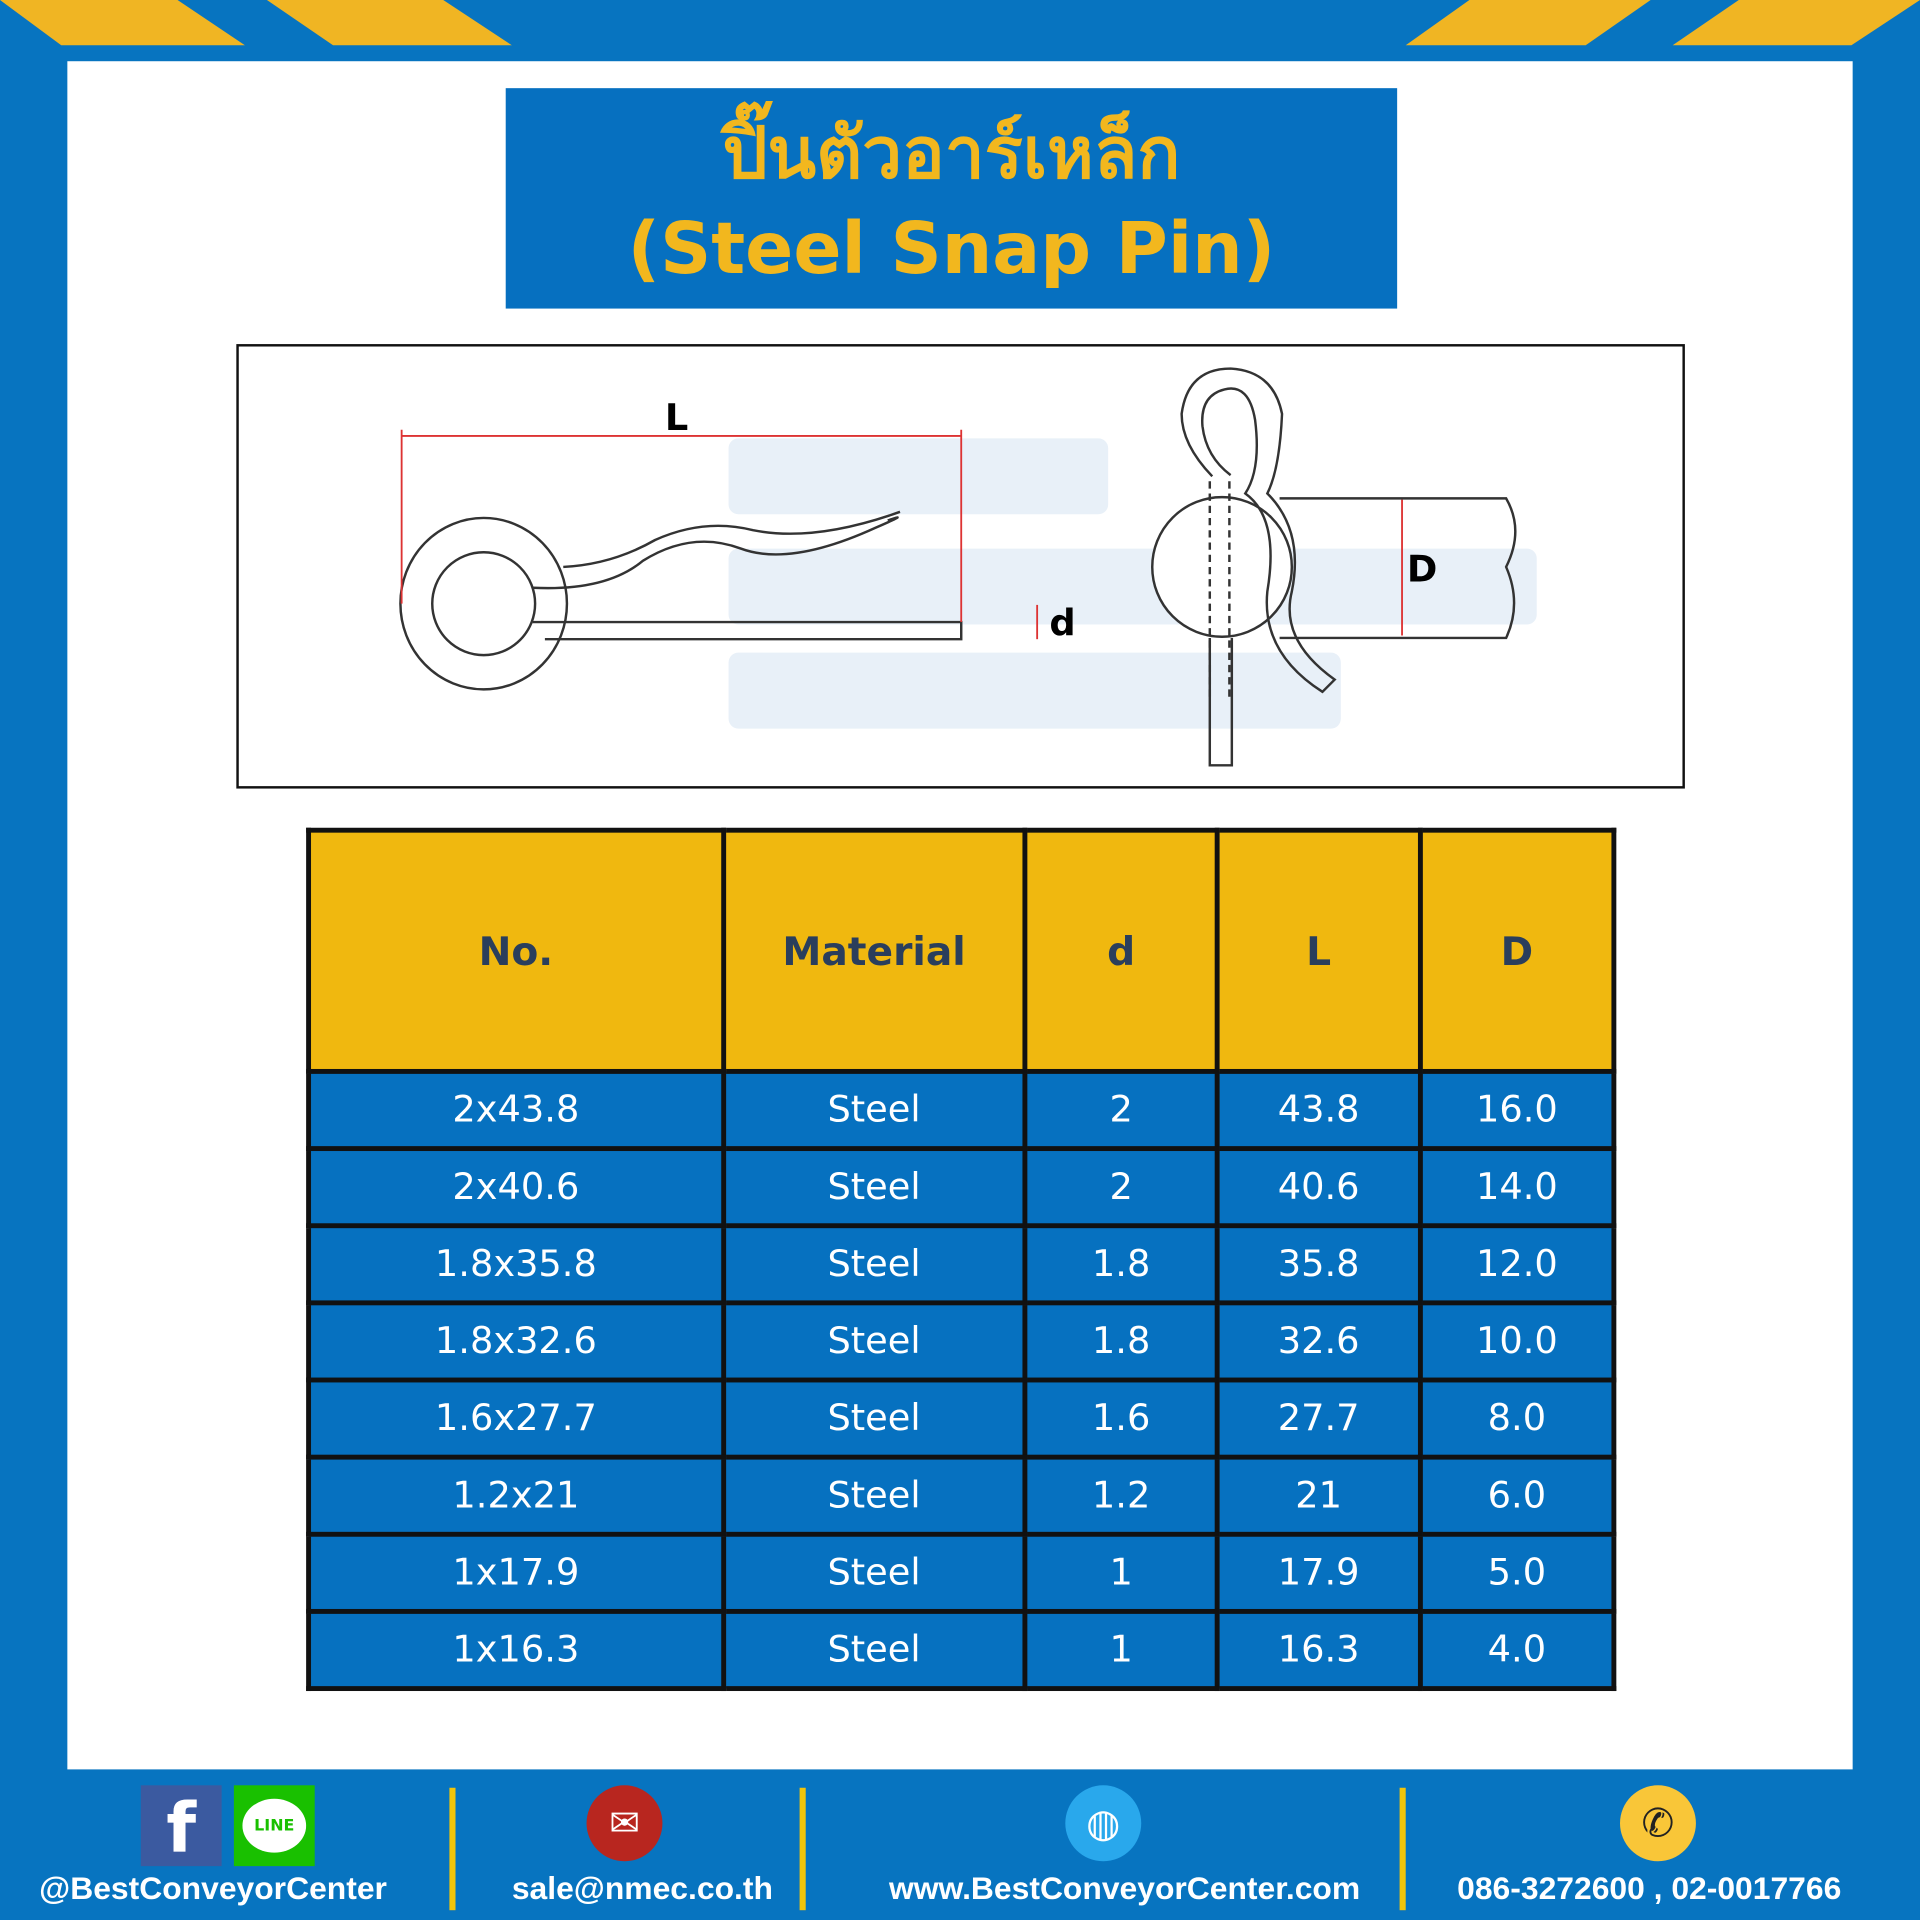 The image size is (1920, 1920). What do you see at coordinates (1517, 1187) in the screenshot?
I see `cell-D: 14.0` at bounding box center [1517, 1187].